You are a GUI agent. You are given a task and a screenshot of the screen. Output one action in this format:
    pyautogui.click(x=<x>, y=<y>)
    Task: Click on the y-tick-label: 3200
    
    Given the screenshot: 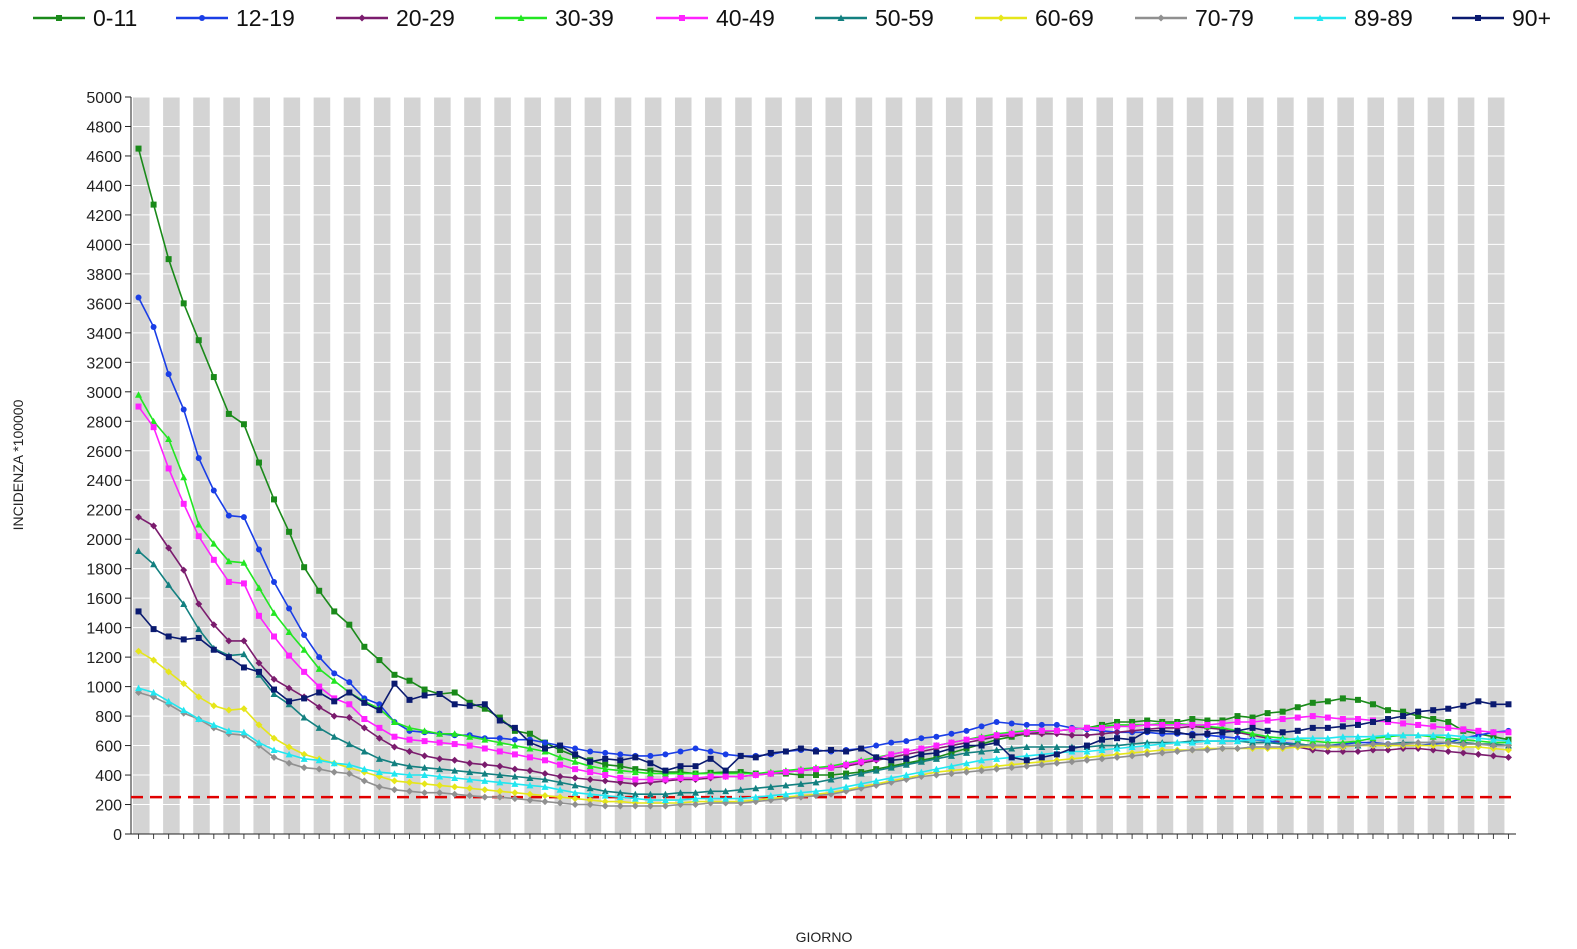 What is the action you would take?
    pyautogui.click(x=104, y=363)
    